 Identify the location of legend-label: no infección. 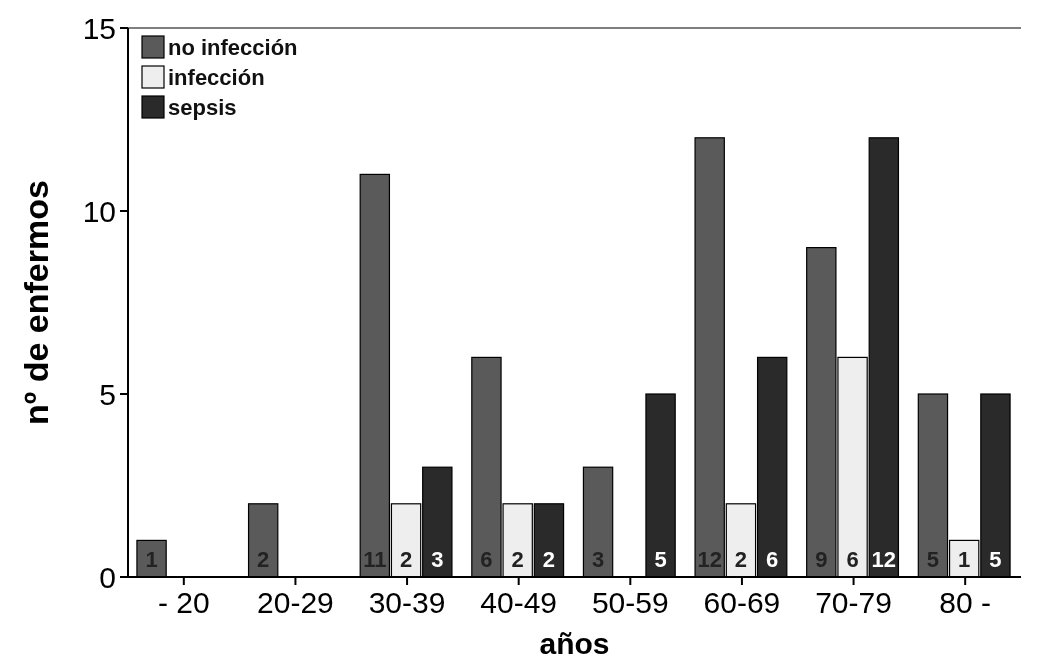
(233, 47).